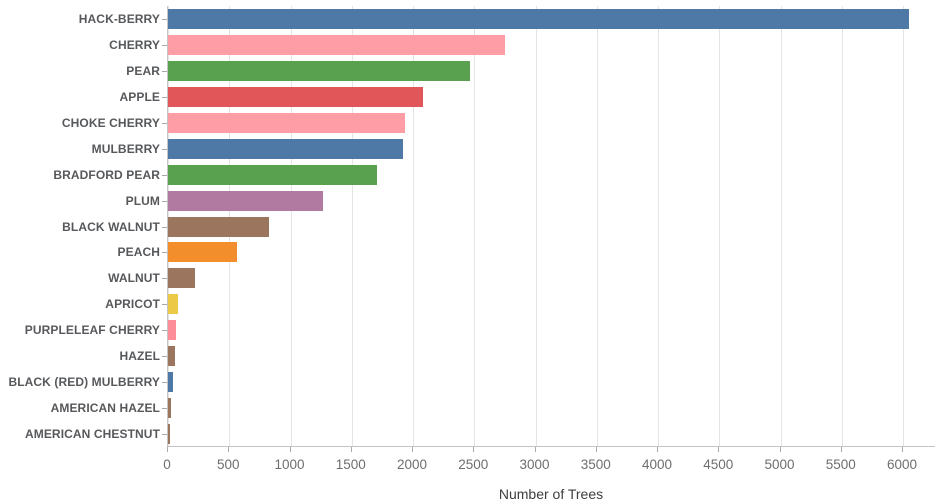 This screenshot has width=944, height=502. What do you see at coordinates (840, 464) in the screenshot?
I see `x-axis-tick-label: 5500` at bounding box center [840, 464].